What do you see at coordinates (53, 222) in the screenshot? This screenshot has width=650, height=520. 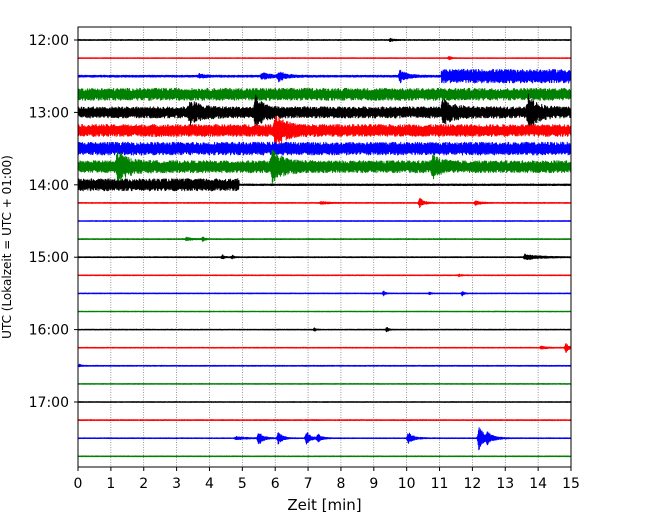 I see `y-axis: 12:00 13:00 14:00 15:00 16:00 17:00` at bounding box center [53, 222].